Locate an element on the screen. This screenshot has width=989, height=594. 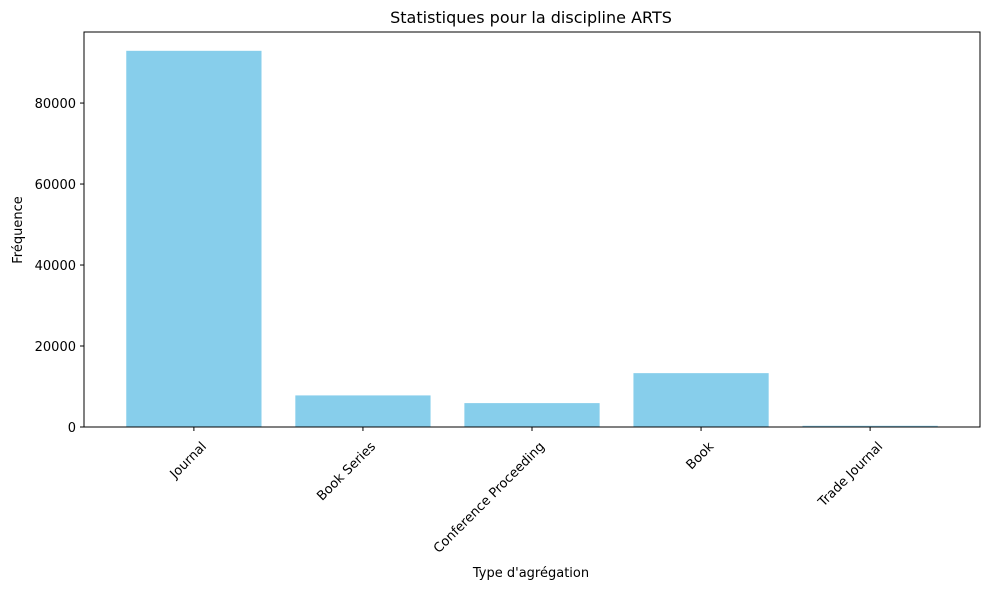
y-axis-label: Fréquence is located at coordinates (18, 229).